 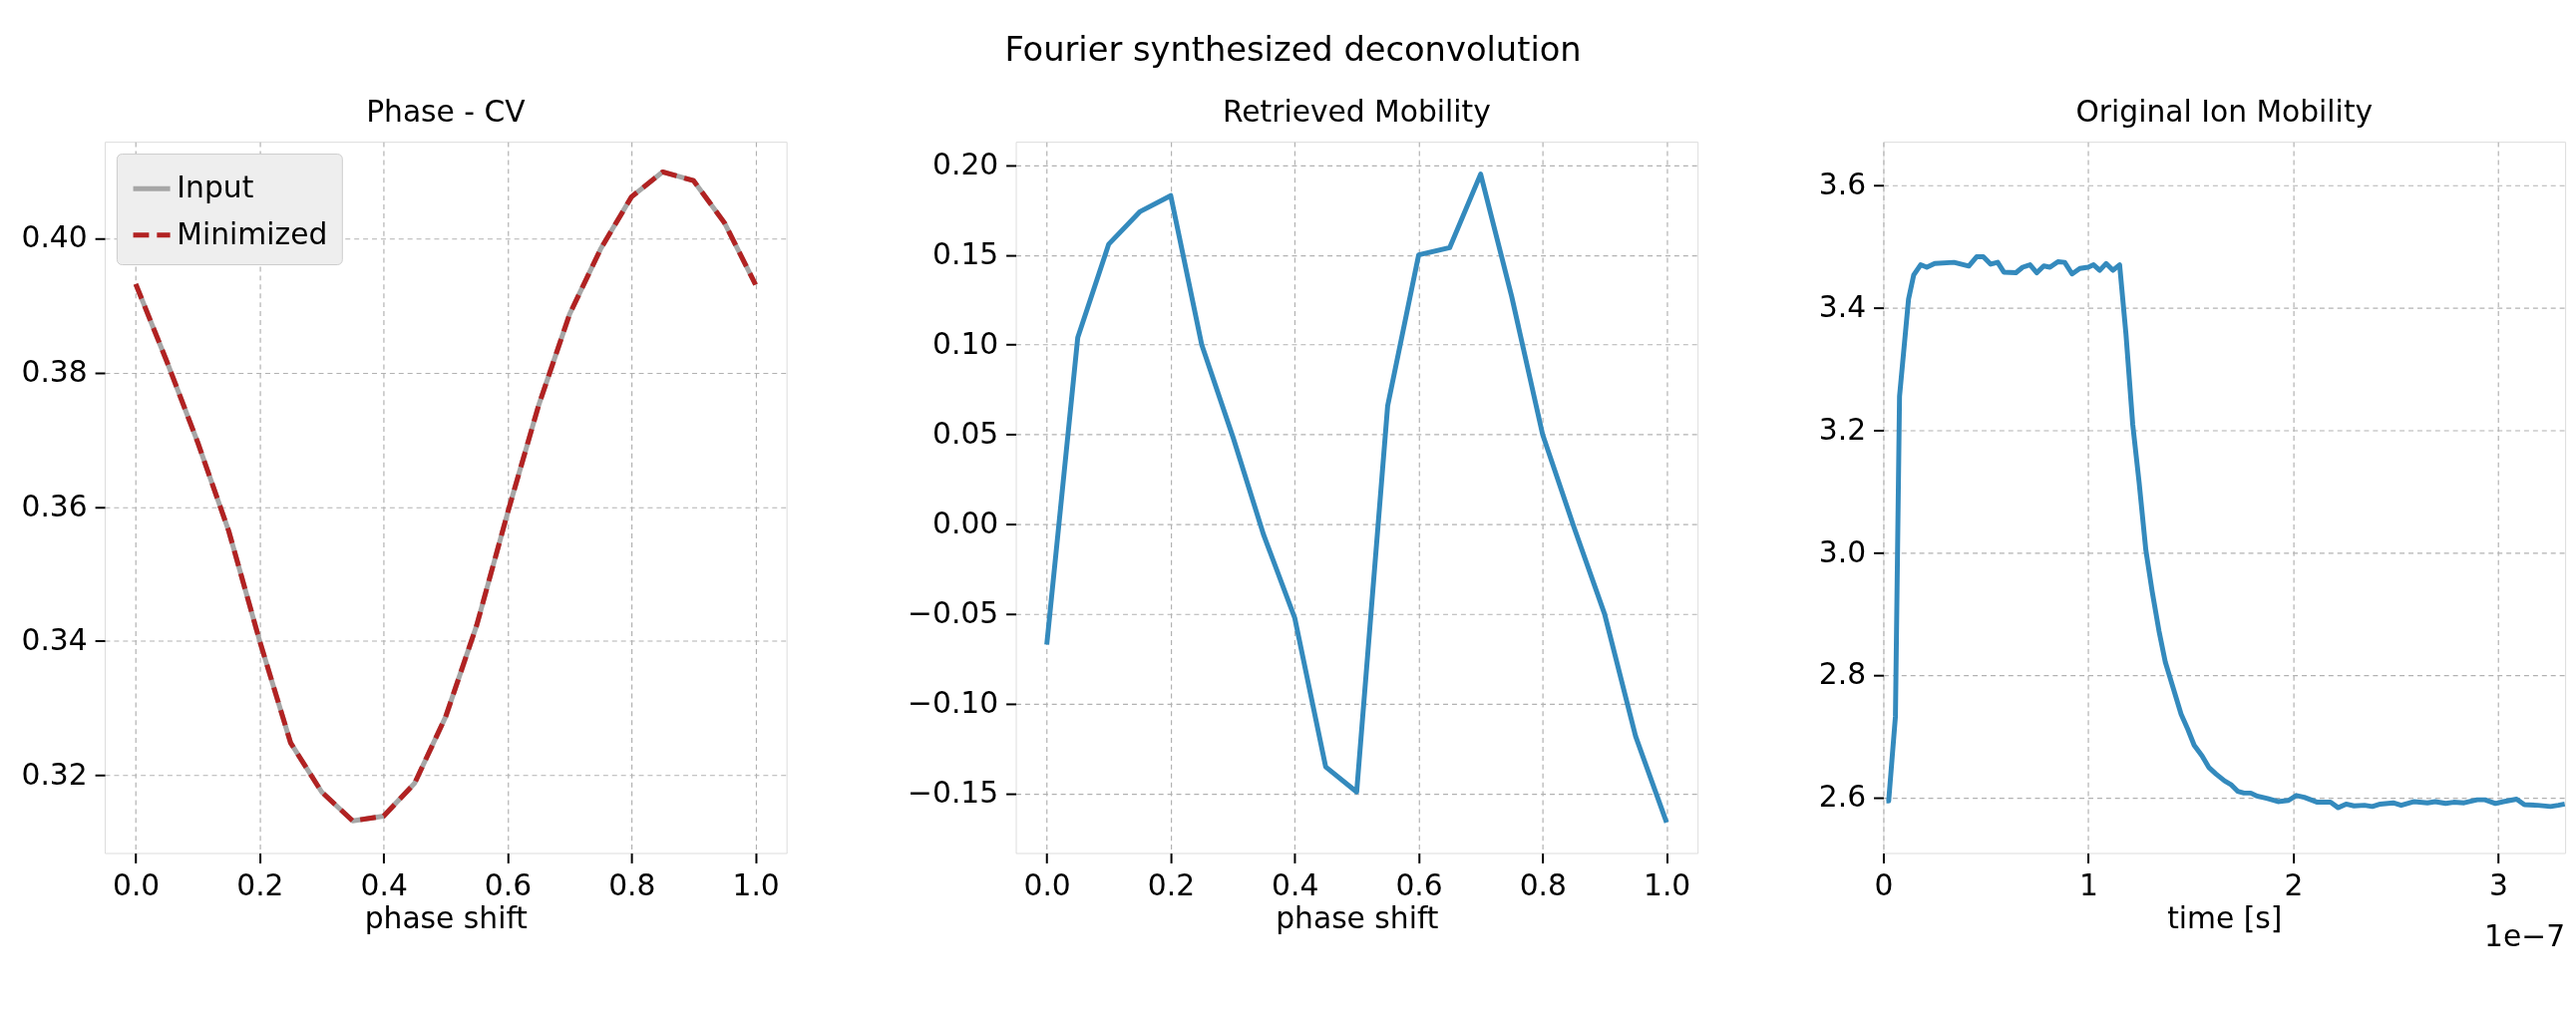 What do you see at coordinates (54, 640) in the screenshot?
I see `y-tick-label: 0.34` at bounding box center [54, 640].